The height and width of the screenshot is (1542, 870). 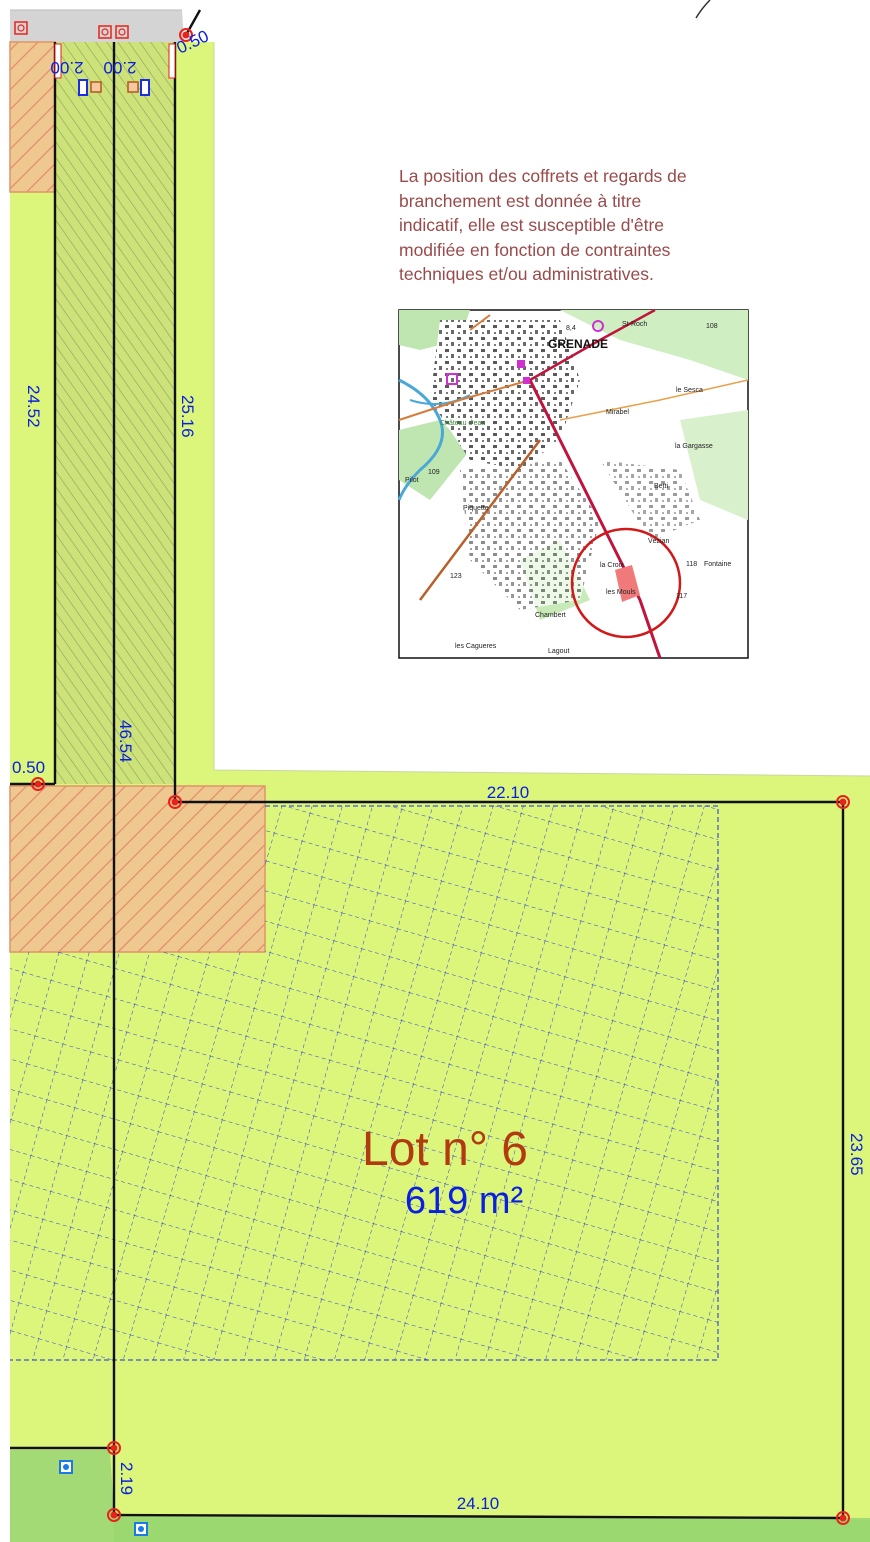 I want to click on dim-25-16: 25.16, so click(x=187, y=416).